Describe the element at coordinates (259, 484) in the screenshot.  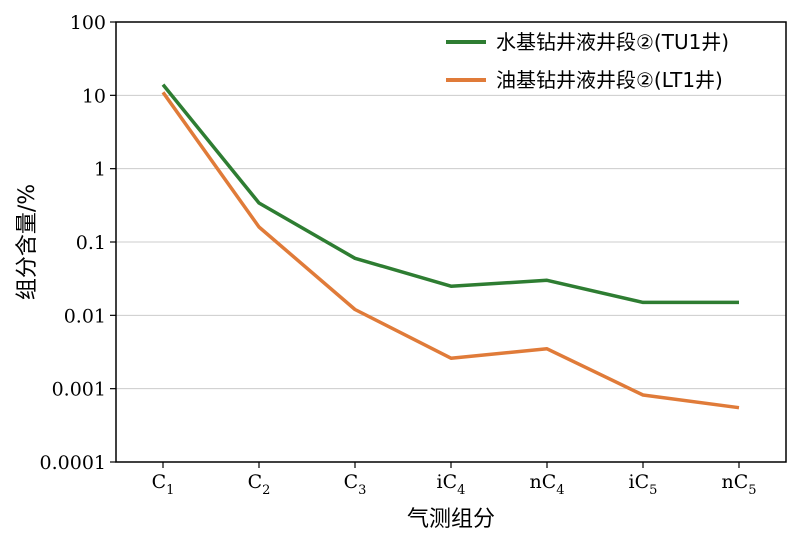
I see `x-tick-label: C2` at that location.